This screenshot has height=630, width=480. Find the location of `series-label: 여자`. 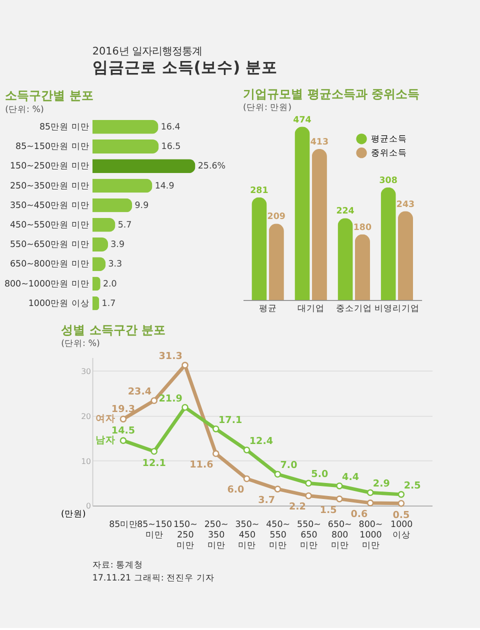

series-label: 여자 is located at coordinates (105, 419).